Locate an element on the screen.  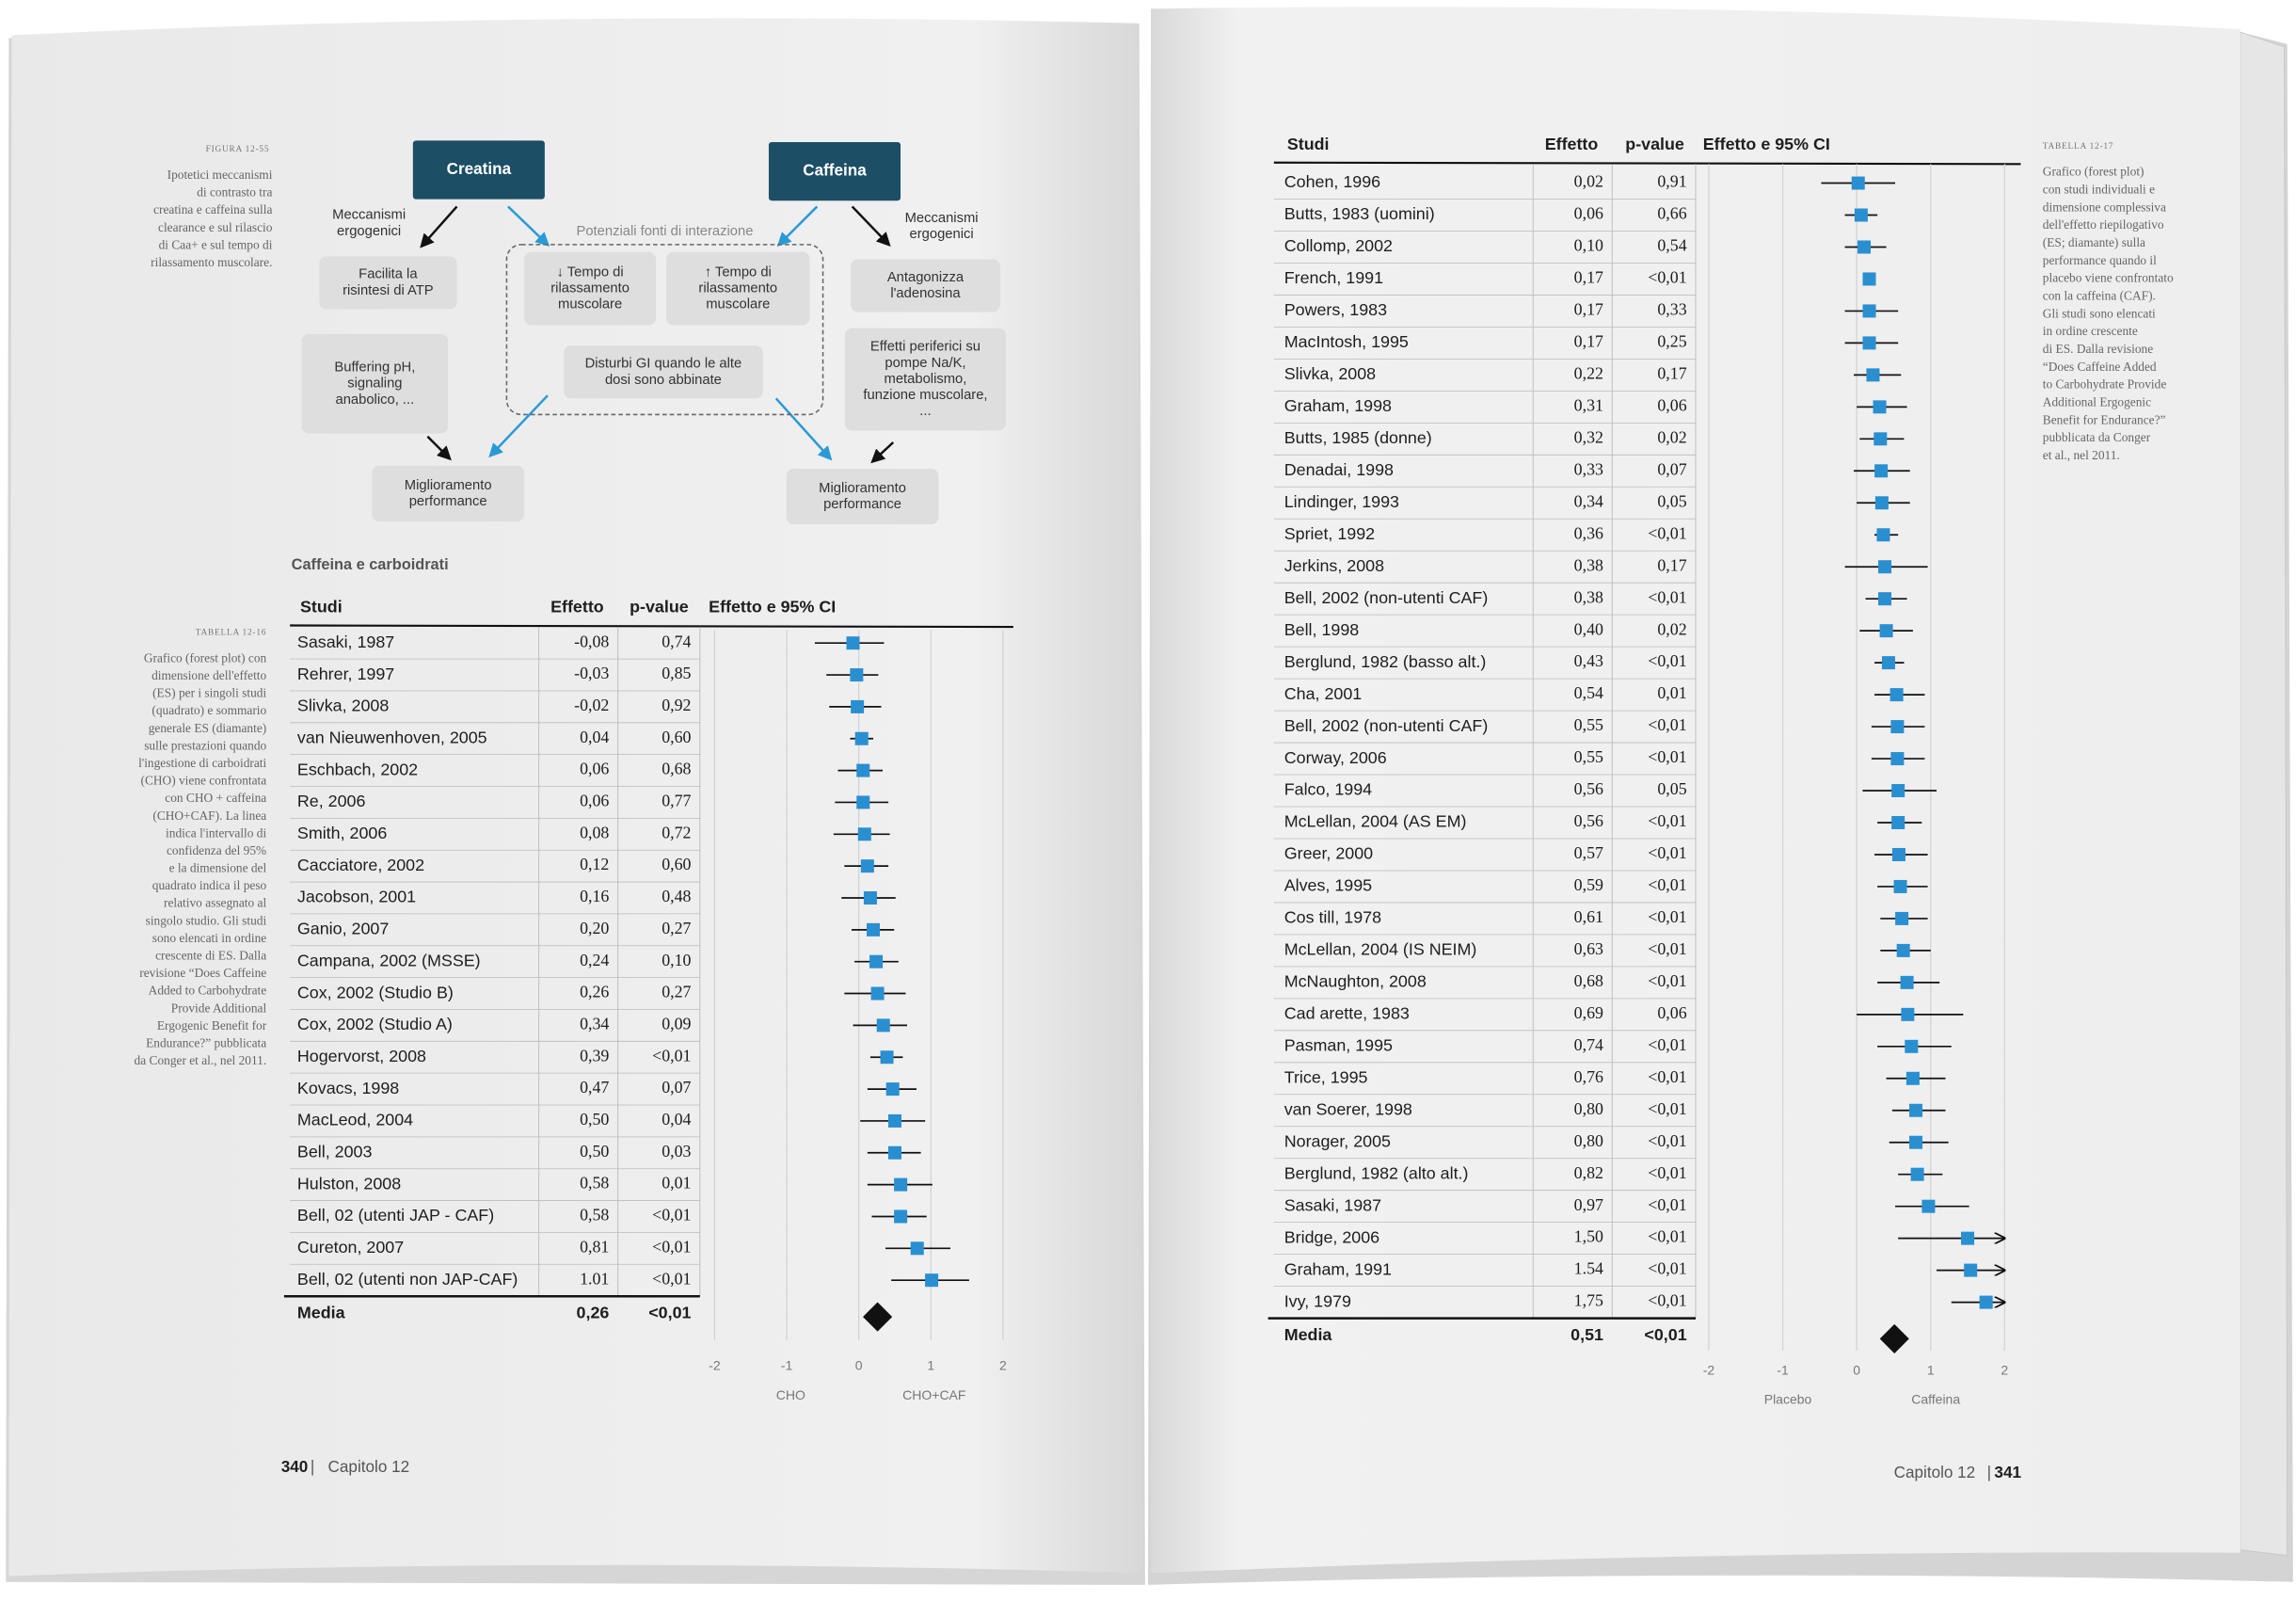
study: Pasman, 1995 is located at coordinates (1338, 1045).